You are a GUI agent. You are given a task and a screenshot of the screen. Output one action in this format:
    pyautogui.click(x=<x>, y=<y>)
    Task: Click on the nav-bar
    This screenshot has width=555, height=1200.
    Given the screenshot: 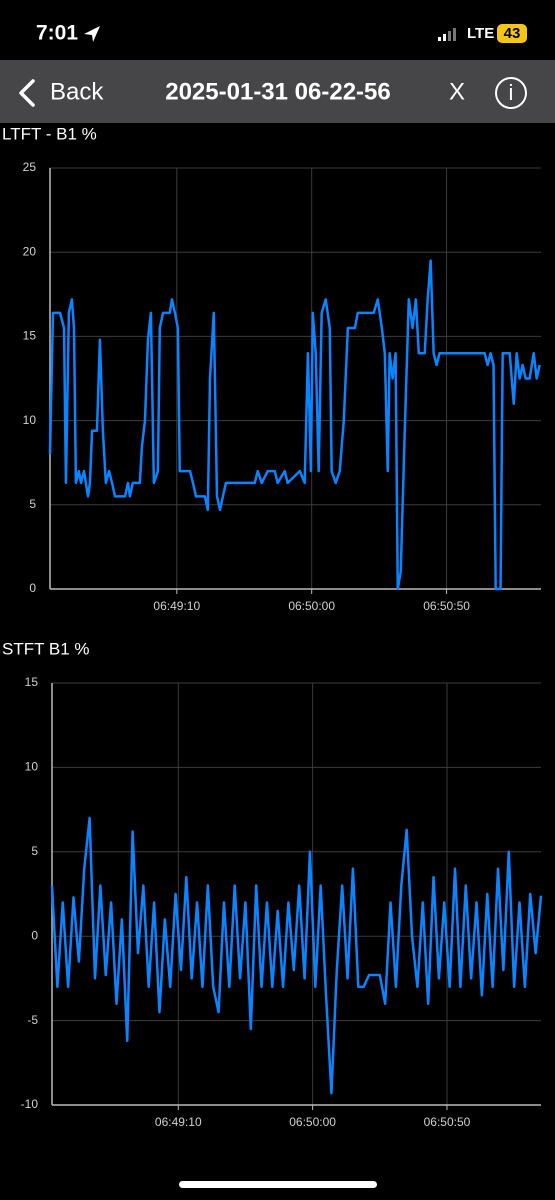 What is the action you would take?
    pyautogui.click(x=277, y=91)
    